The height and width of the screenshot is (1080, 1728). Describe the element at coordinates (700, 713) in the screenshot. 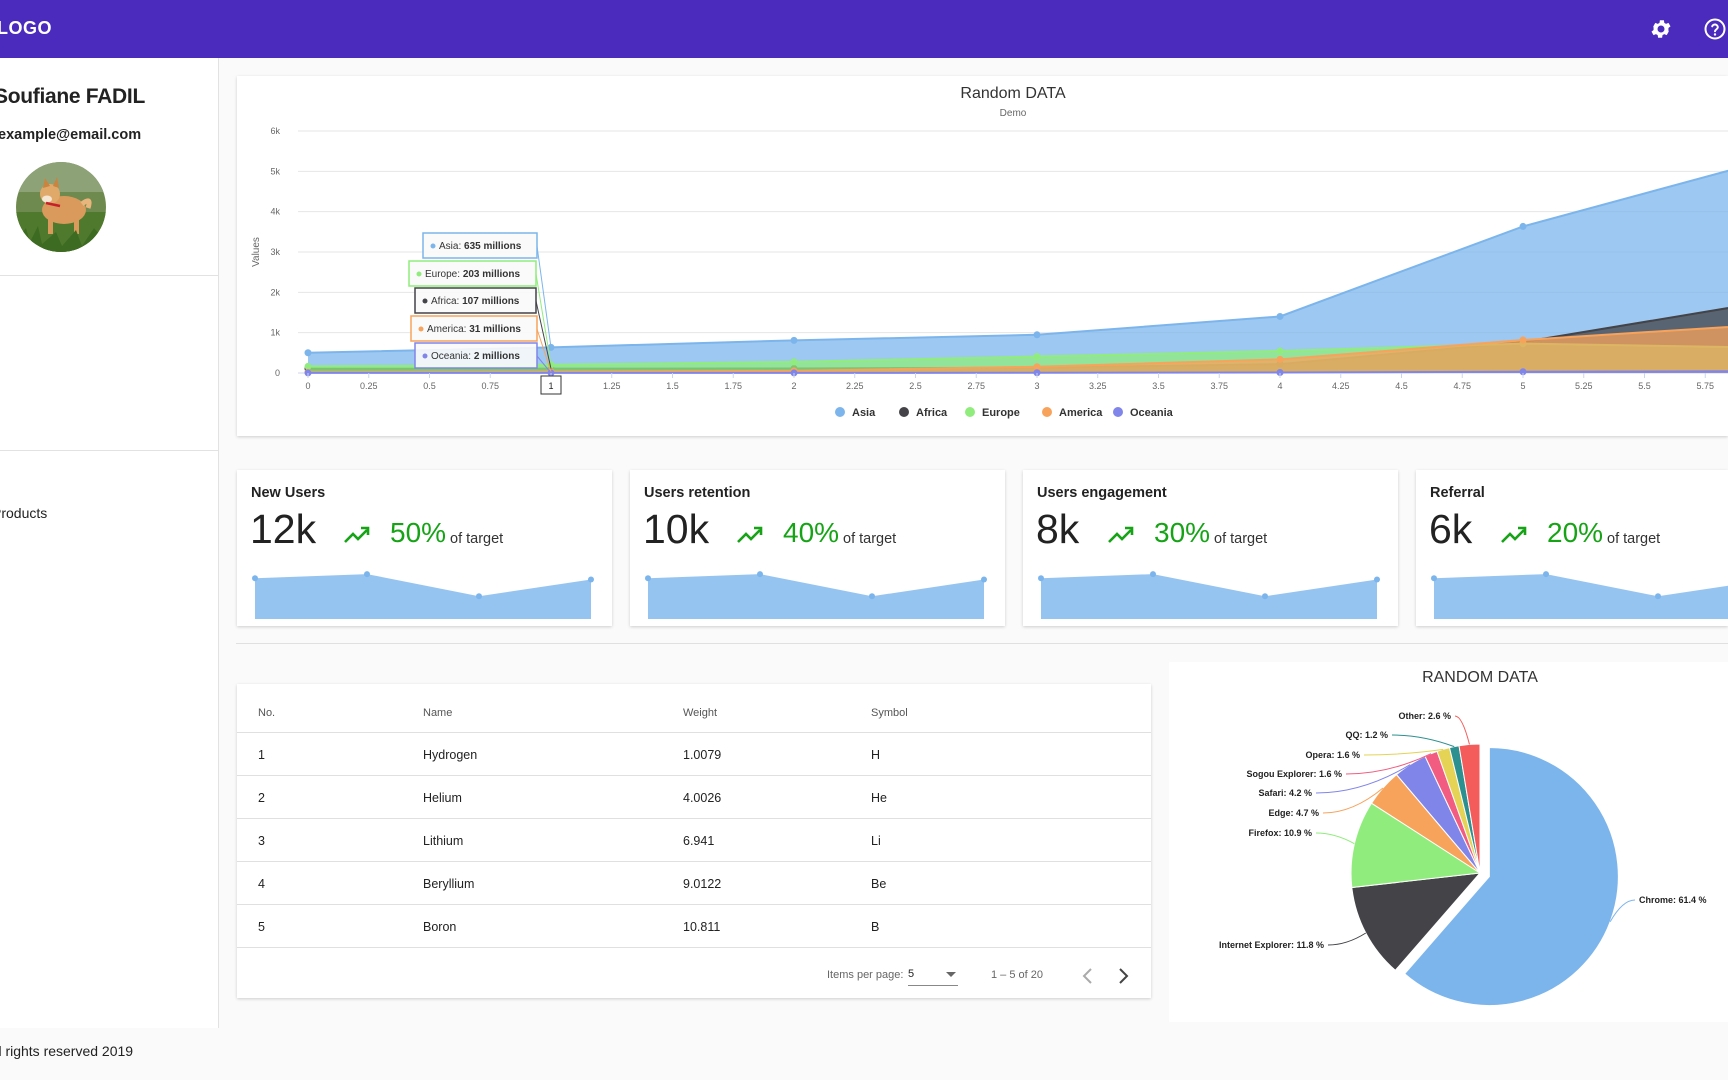

I see `column-header-weight: Weight` at that location.